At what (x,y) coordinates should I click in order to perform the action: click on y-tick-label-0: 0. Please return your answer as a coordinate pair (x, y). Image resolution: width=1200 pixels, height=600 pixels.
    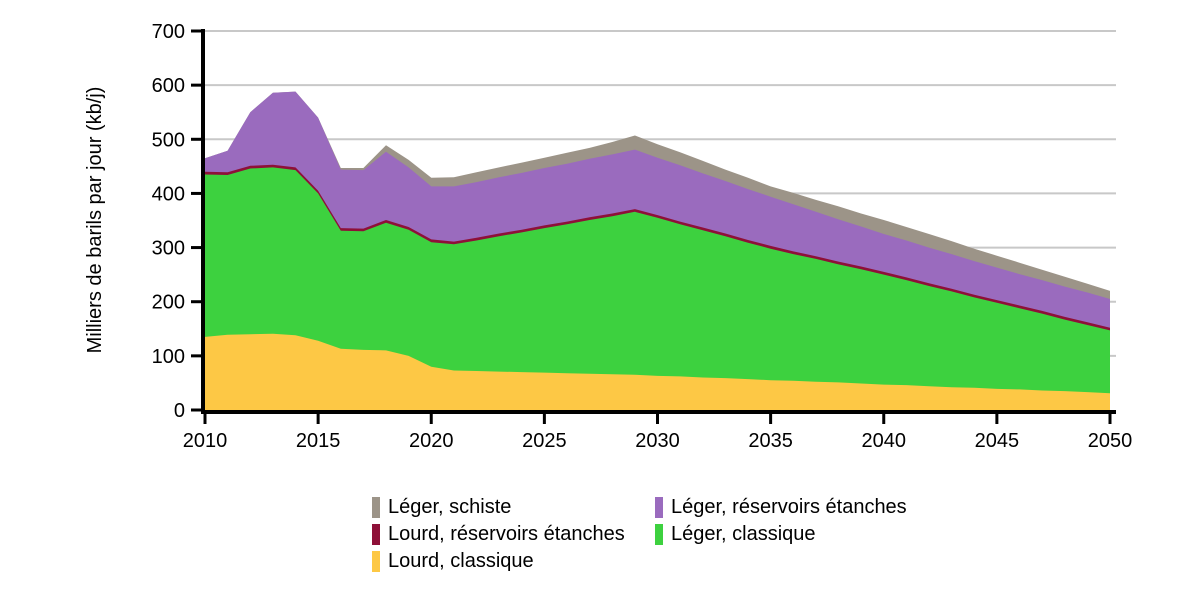
    Looking at the image, I should click on (179, 411).